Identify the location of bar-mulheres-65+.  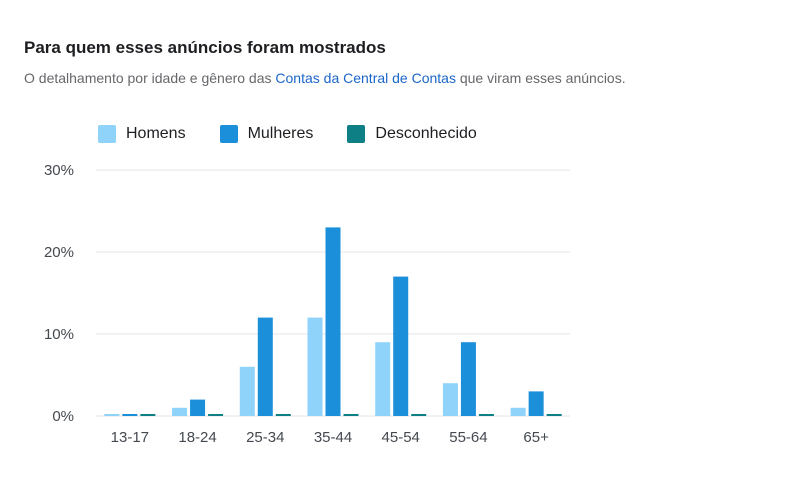
(536, 403).